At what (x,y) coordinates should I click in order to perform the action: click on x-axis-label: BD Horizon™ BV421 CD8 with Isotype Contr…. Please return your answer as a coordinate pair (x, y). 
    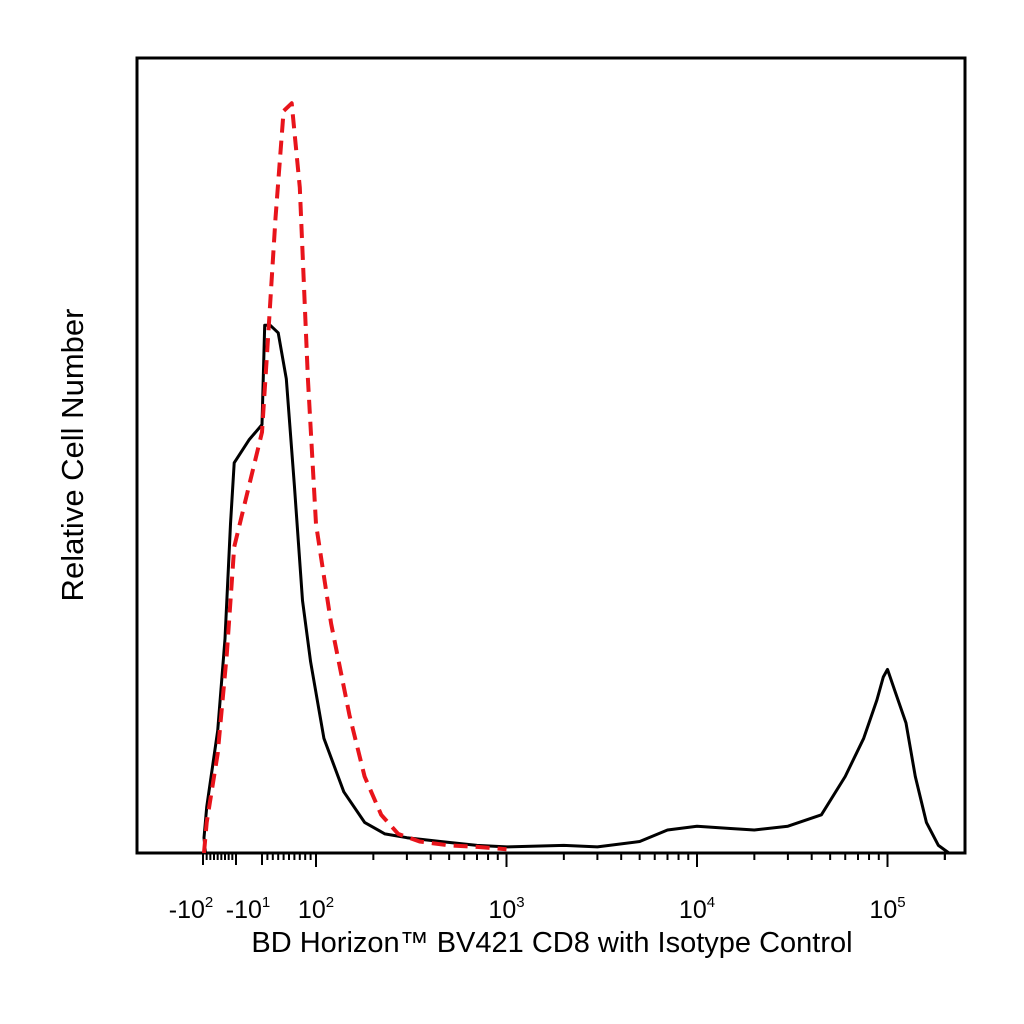
    Looking at the image, I should click on (551, 943).